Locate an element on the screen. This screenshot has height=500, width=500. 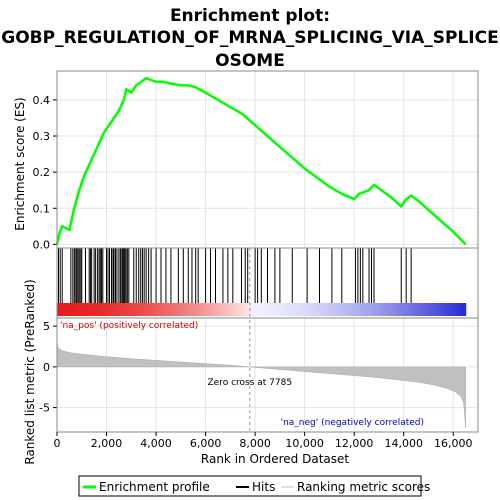
x-tick-label: 14,000 is located at coordinates (403, 443).